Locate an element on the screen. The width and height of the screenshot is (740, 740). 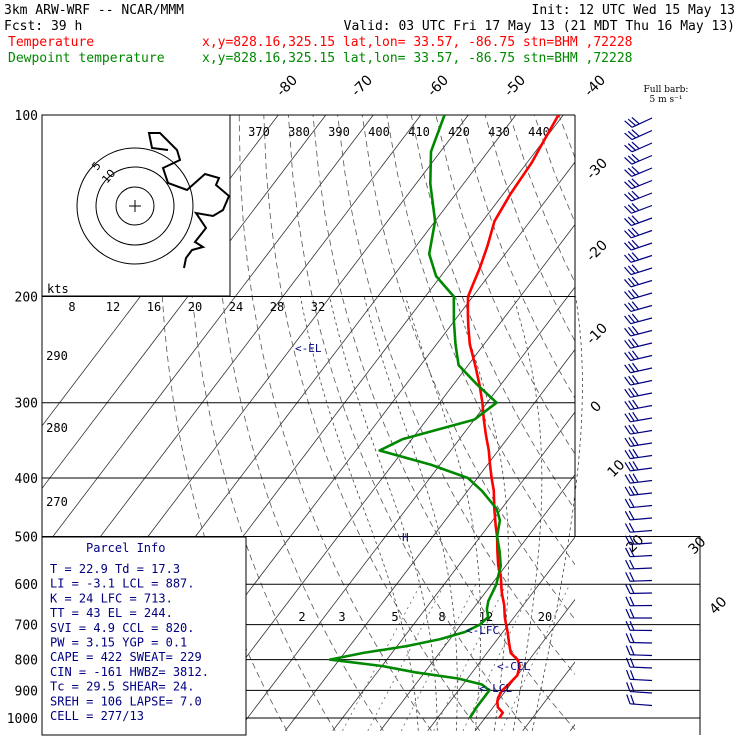
init-time: Init: 12 UTC Wed 15 May 13 is located at coordinates (634, 10).